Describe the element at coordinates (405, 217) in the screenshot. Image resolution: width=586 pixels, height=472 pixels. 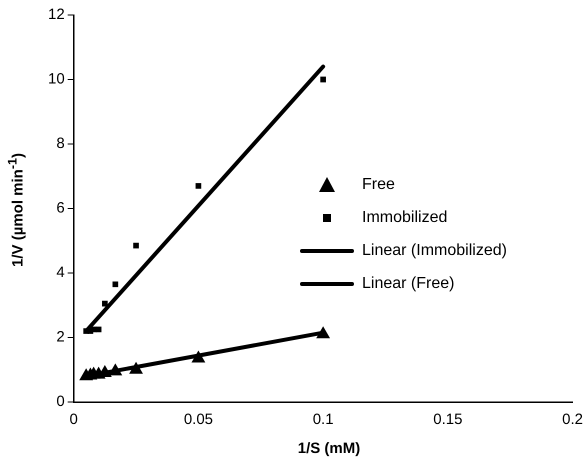
I see `legend-label: Immobilized` at that location.